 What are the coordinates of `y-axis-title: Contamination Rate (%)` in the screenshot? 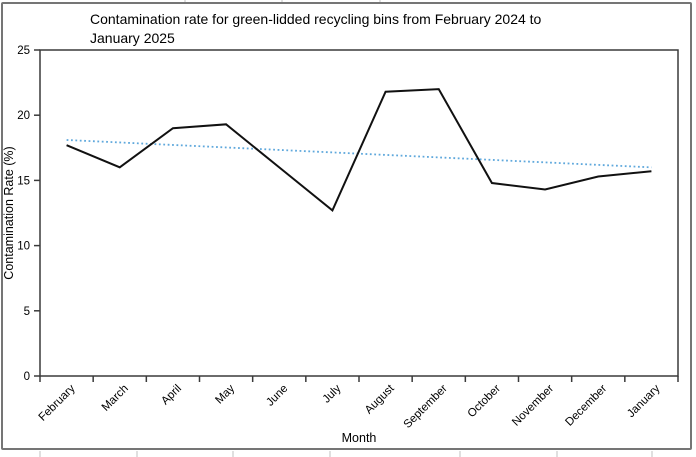 It's located at (9, 212).